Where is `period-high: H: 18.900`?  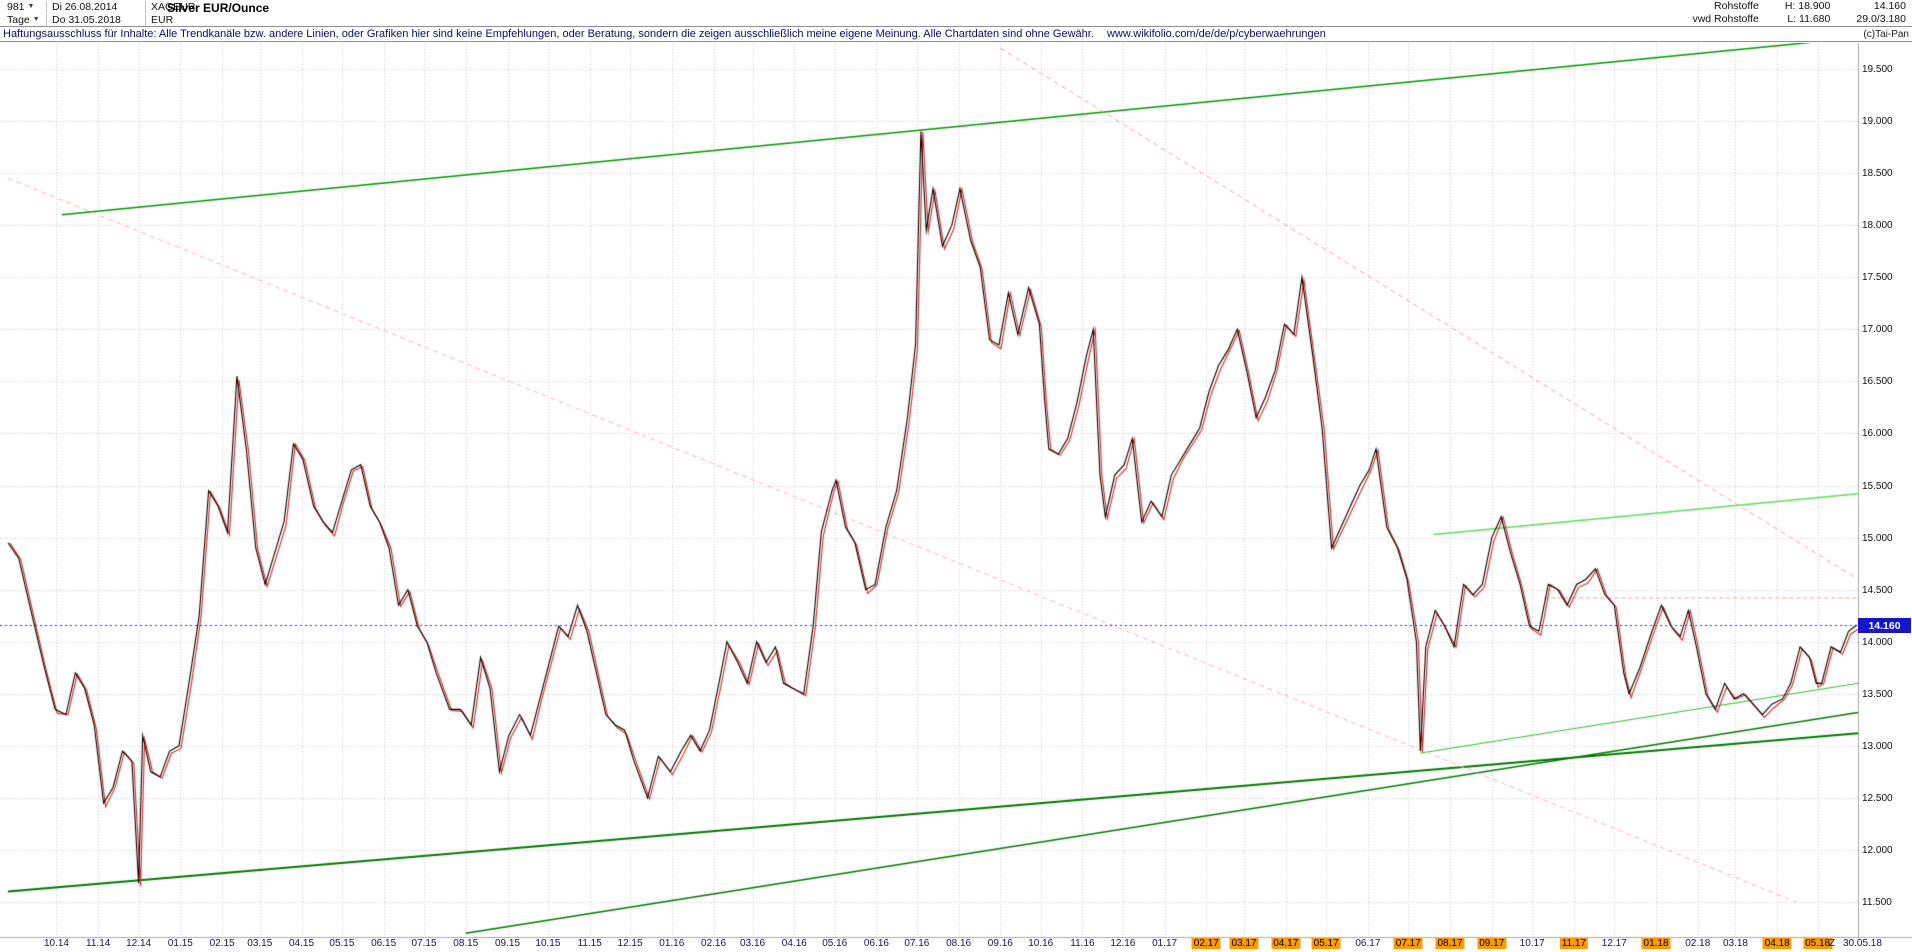 period-high: H: 18.900 is located at coordinates (1807, 6).